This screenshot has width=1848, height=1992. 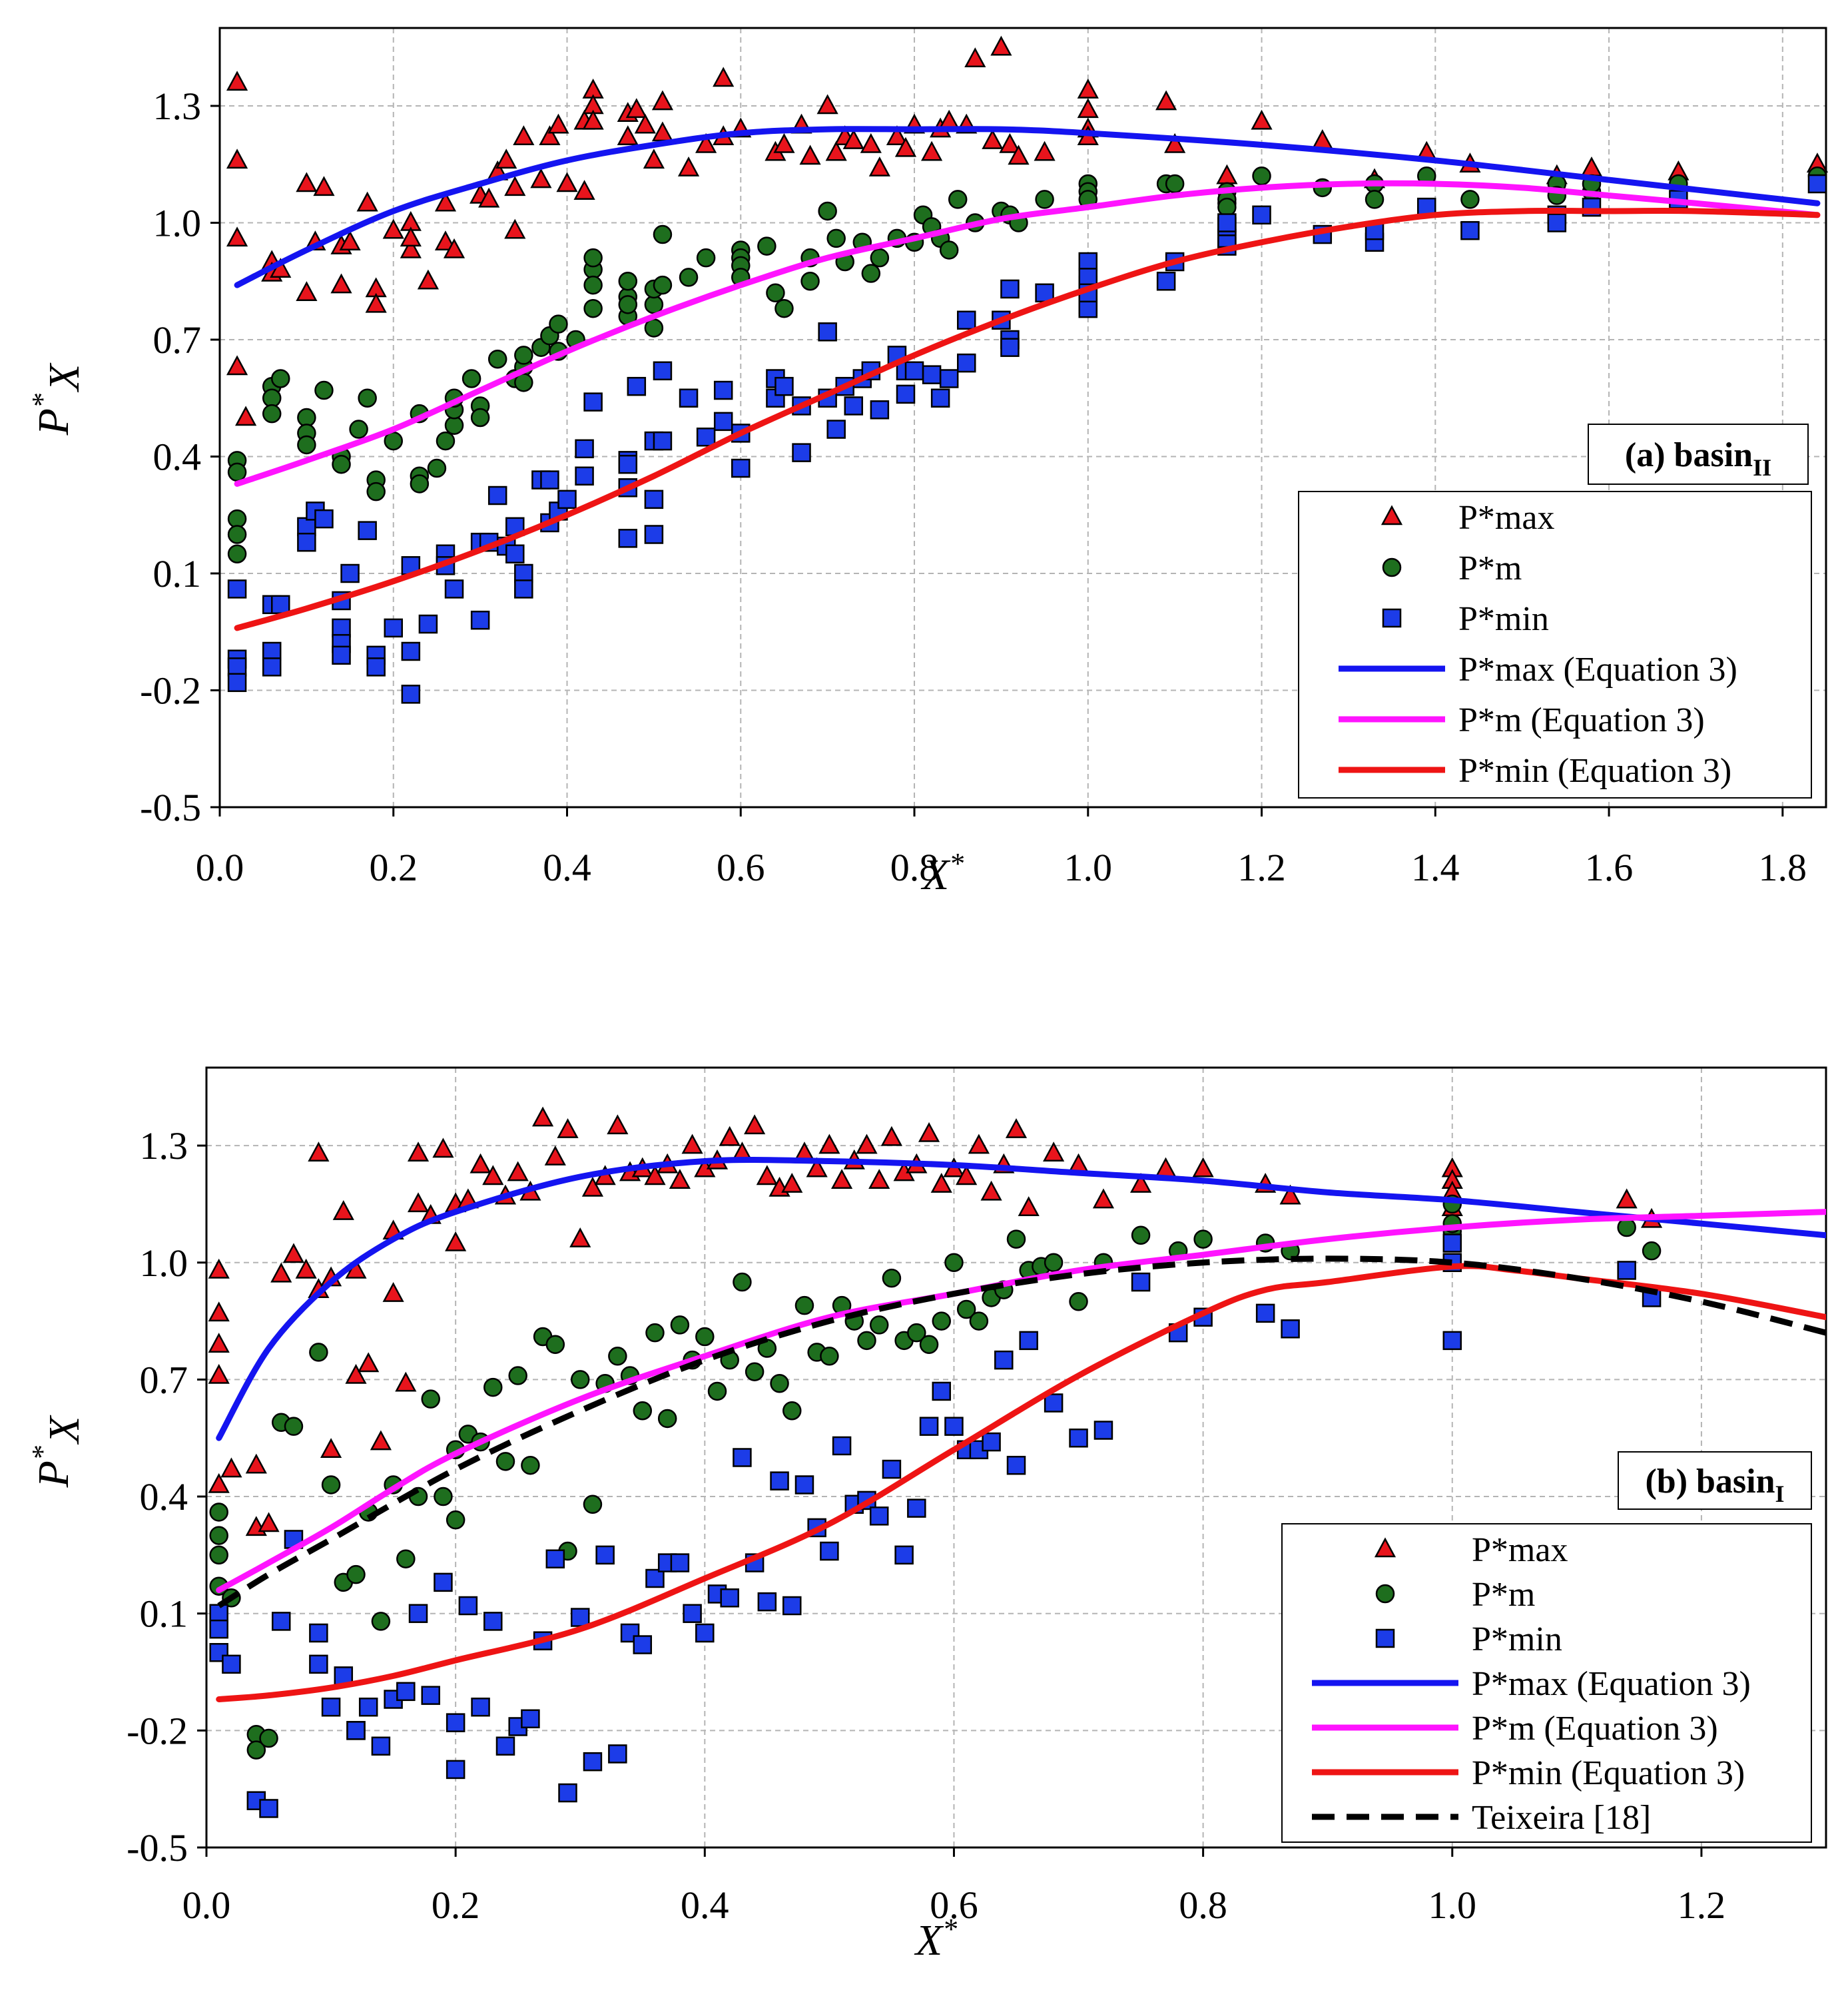 I want to click on b-y-tick-label: 0.4, so click(x=164, y=1496).